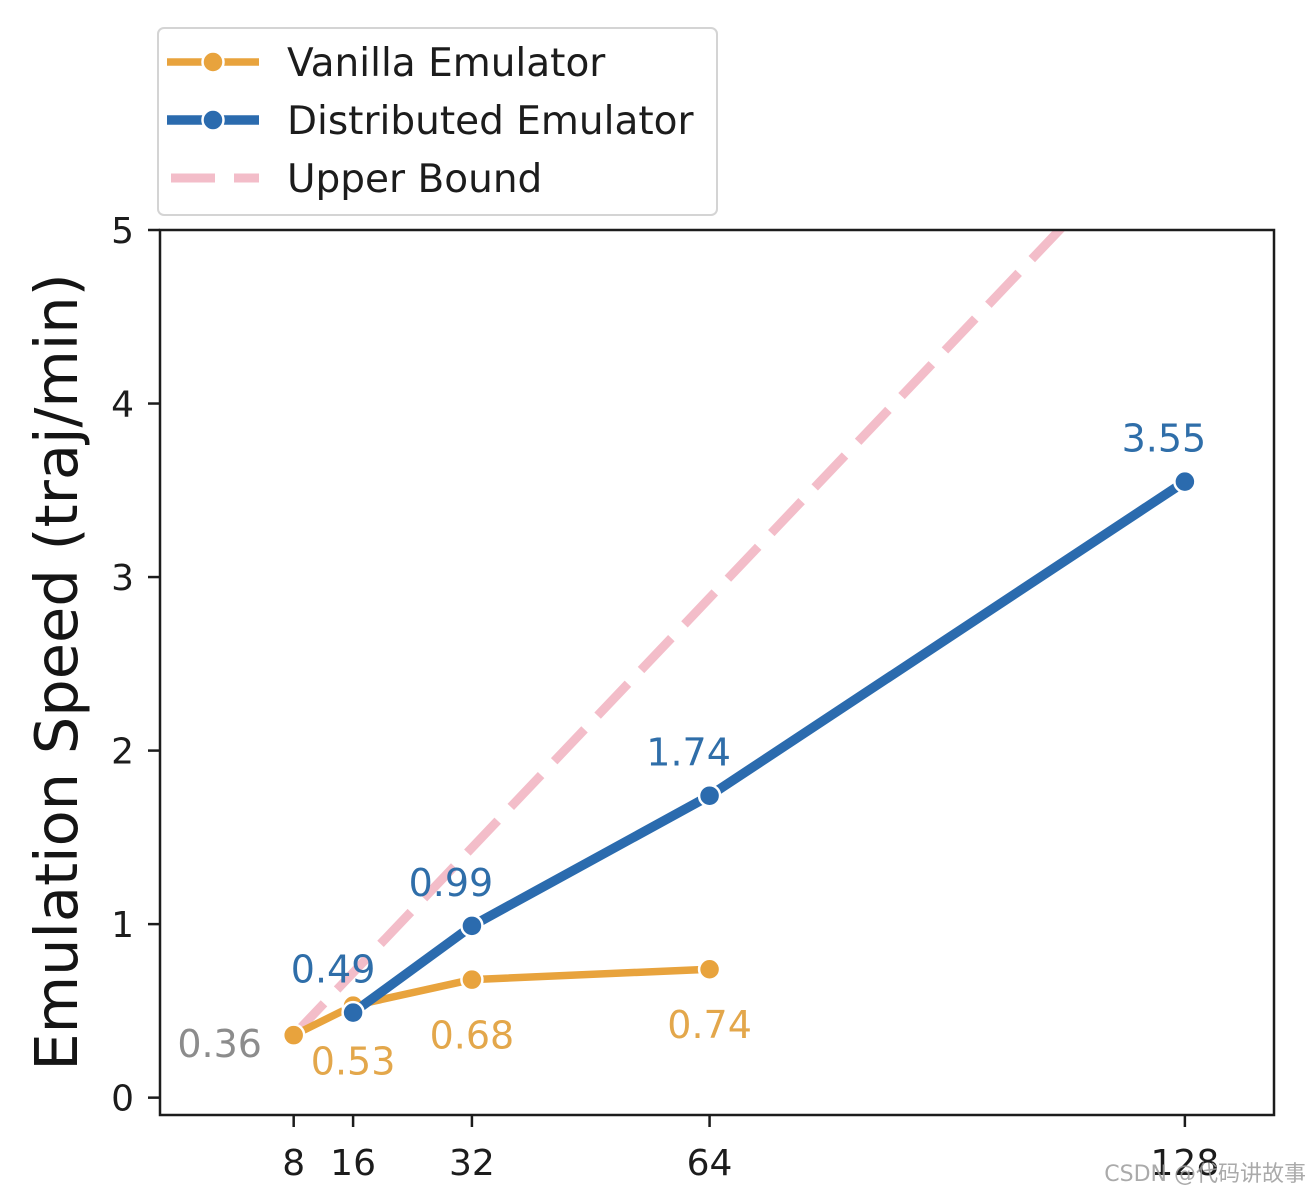 The width and height of the screenshot is (1312, 1194). I want to click on data-label-distributed-emulator: 0.99, so click(451, 883).